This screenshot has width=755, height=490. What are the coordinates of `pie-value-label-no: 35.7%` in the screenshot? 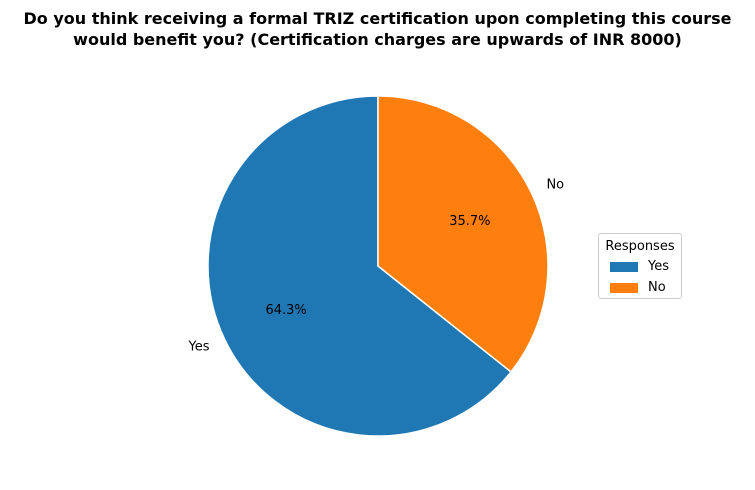 It's located at (469, 221).